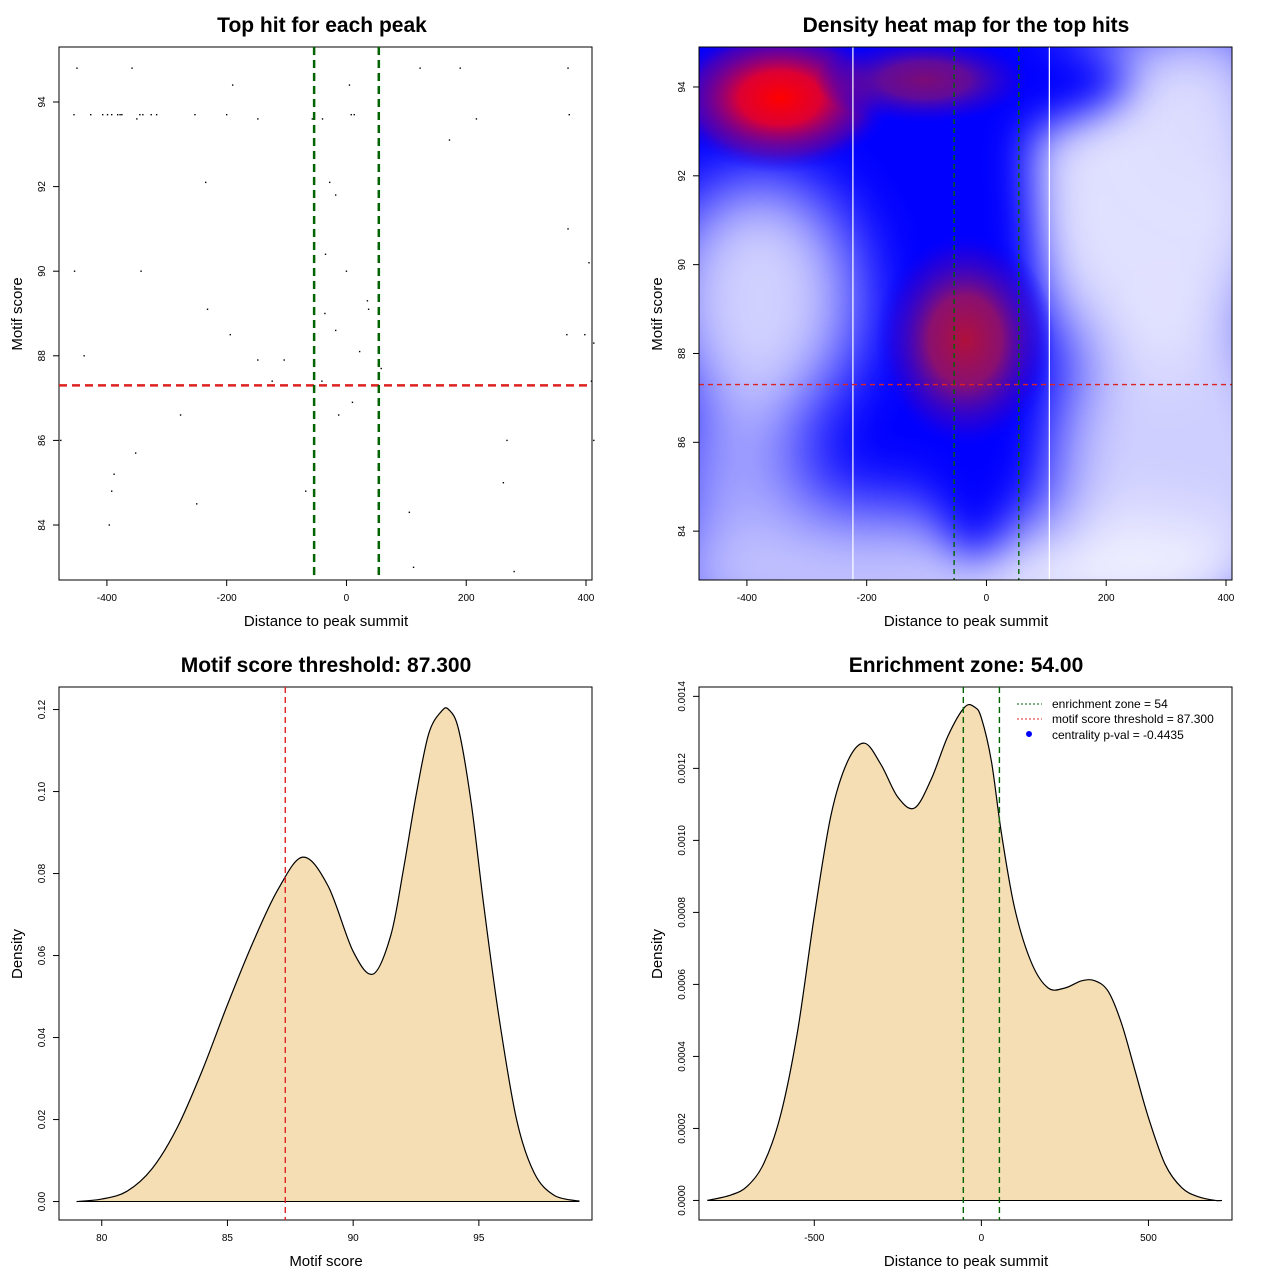  What do you see at coordinates (42, 709) in the screenshot?
I see `y-tick-label: 0.12` at bounding box center [42, 709].